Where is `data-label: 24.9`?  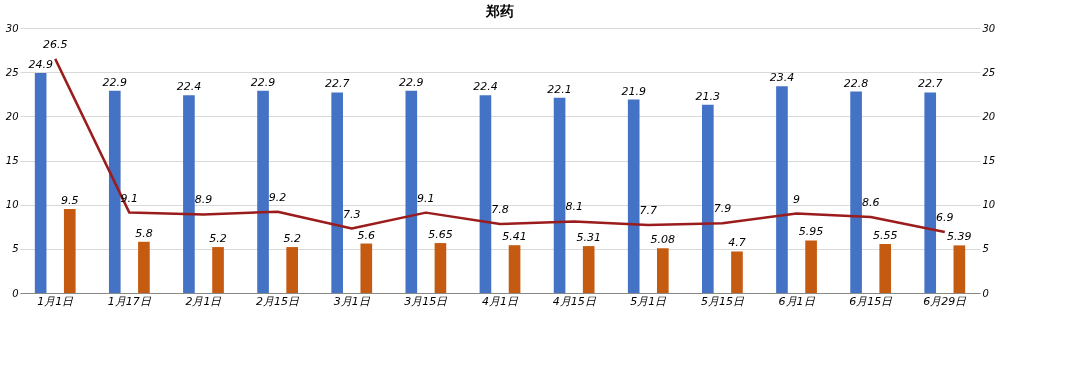
data-label: 24.9 is located at coordinates (40, 65).